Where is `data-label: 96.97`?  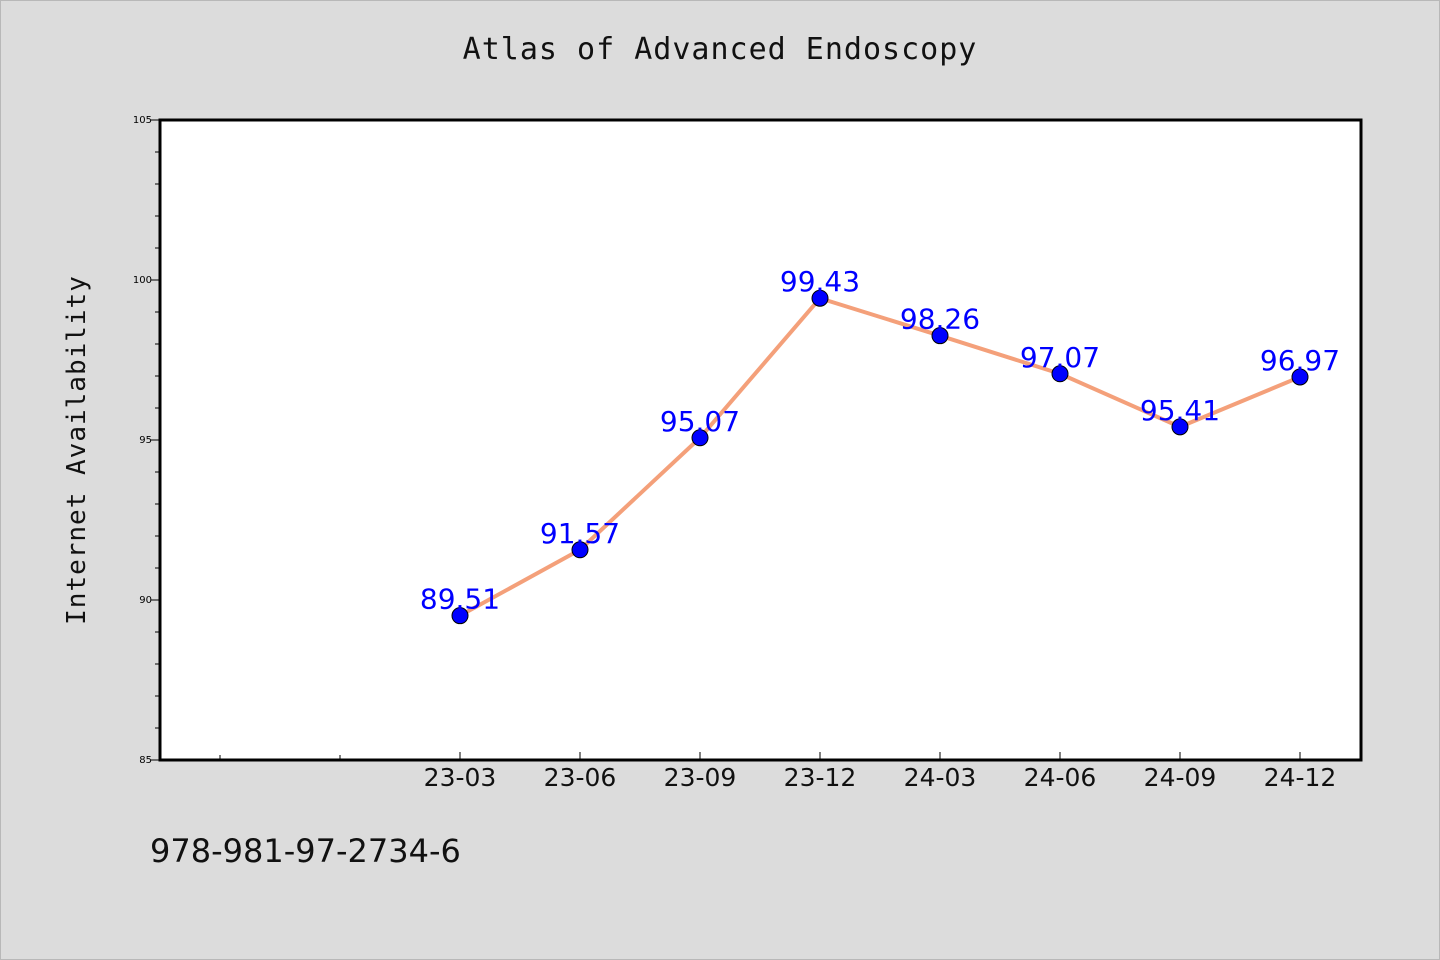
data-label: 96.97 is located at coordinates (1300, 360).